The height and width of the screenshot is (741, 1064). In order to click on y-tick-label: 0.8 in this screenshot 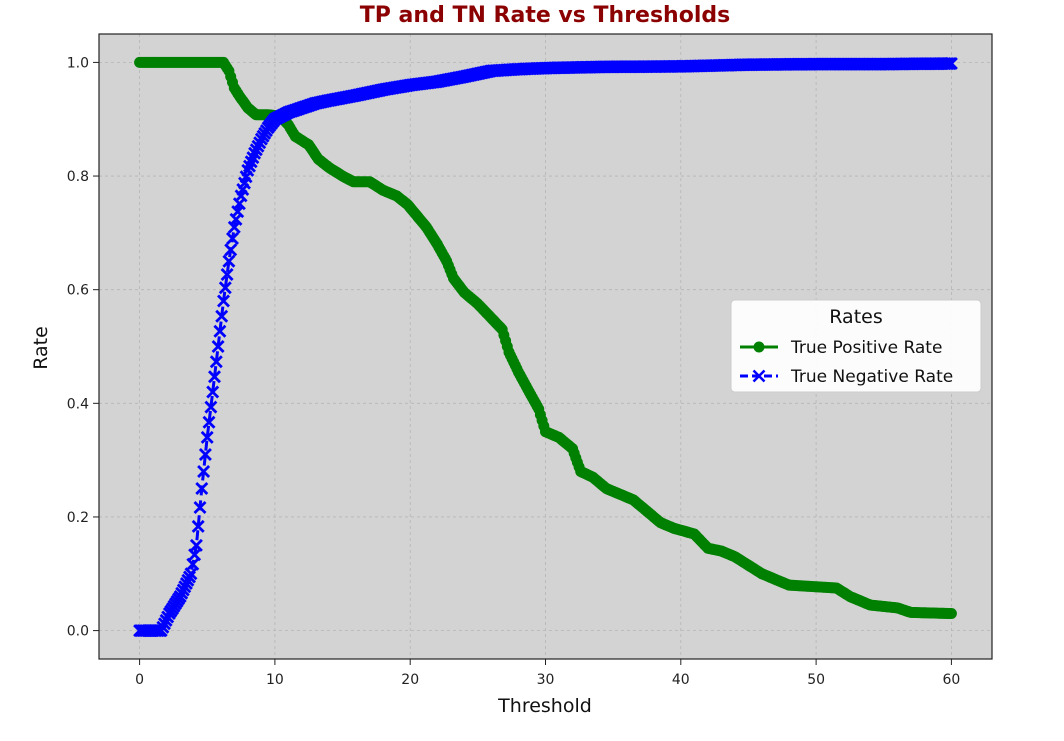, I will do `click(78, 177)`.